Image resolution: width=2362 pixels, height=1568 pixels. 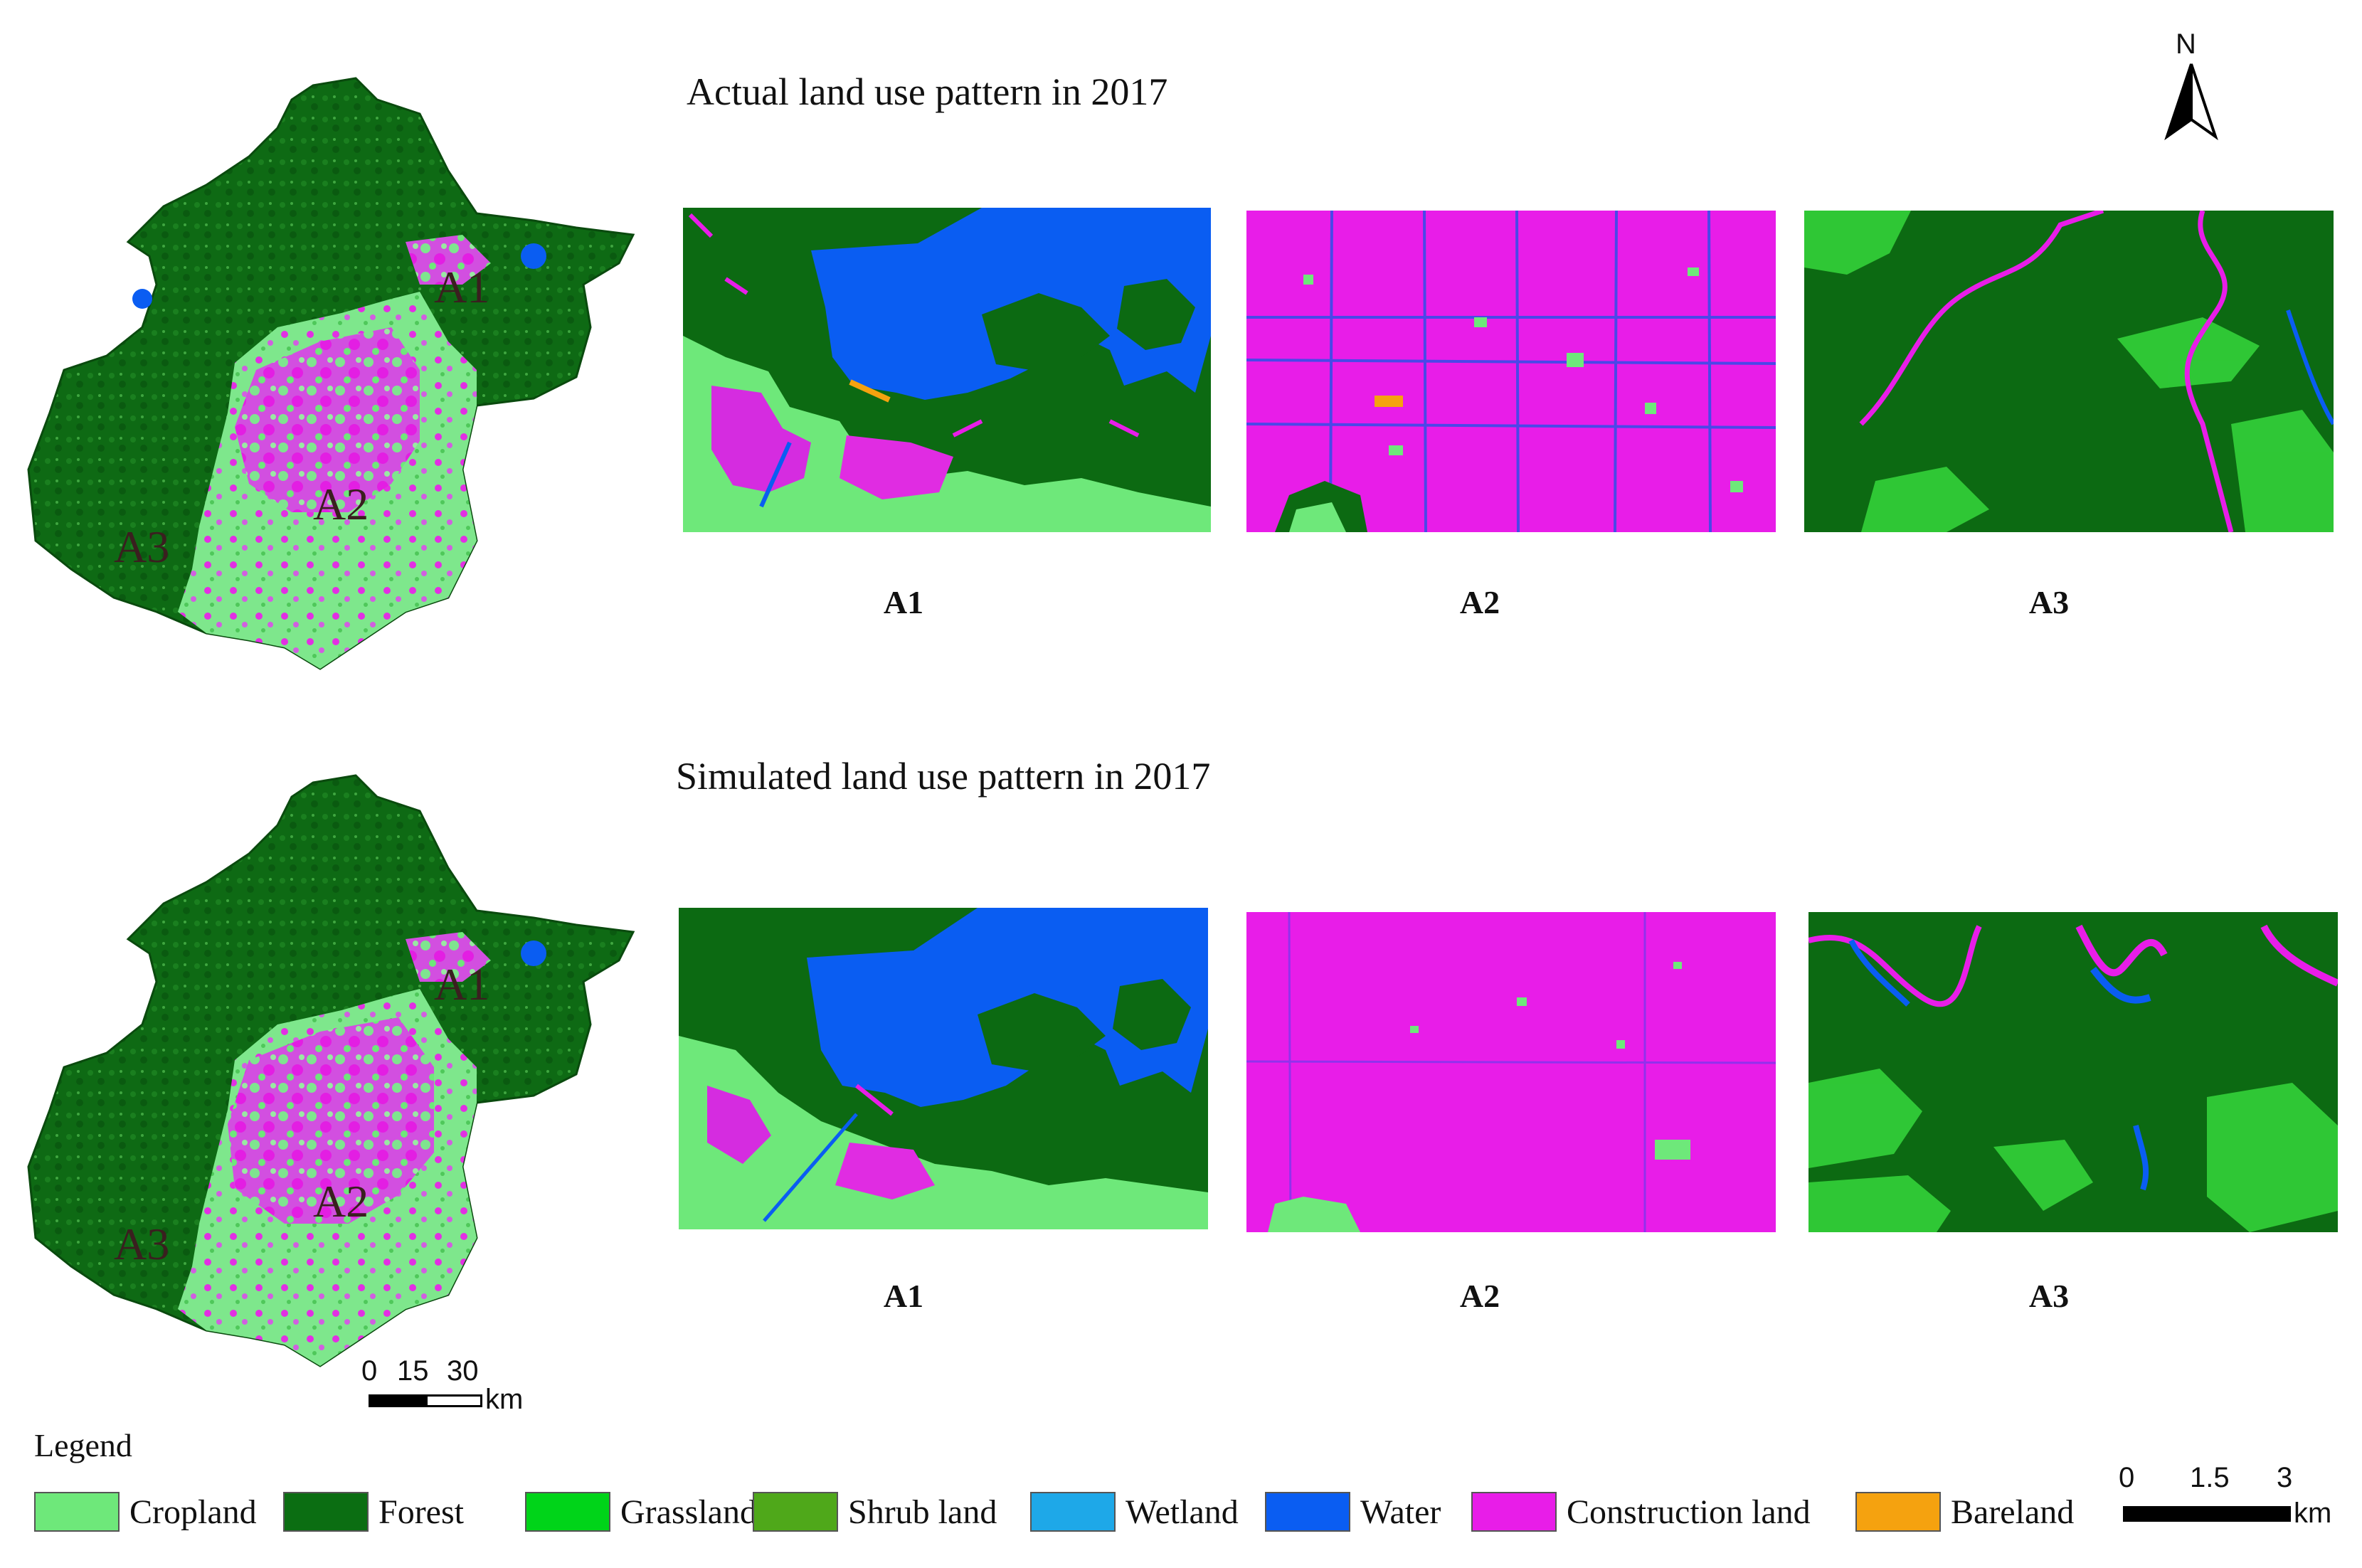 I want to click on legend-label: Forest, so click(x=421, y=1512).